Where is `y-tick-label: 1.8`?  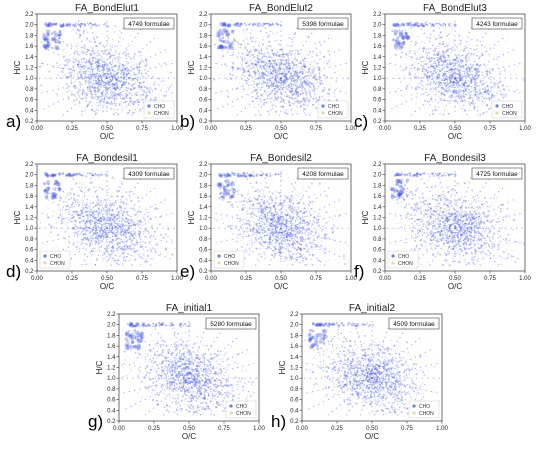
y-tick-label: 1.8 is located at coordinates (203, 36).